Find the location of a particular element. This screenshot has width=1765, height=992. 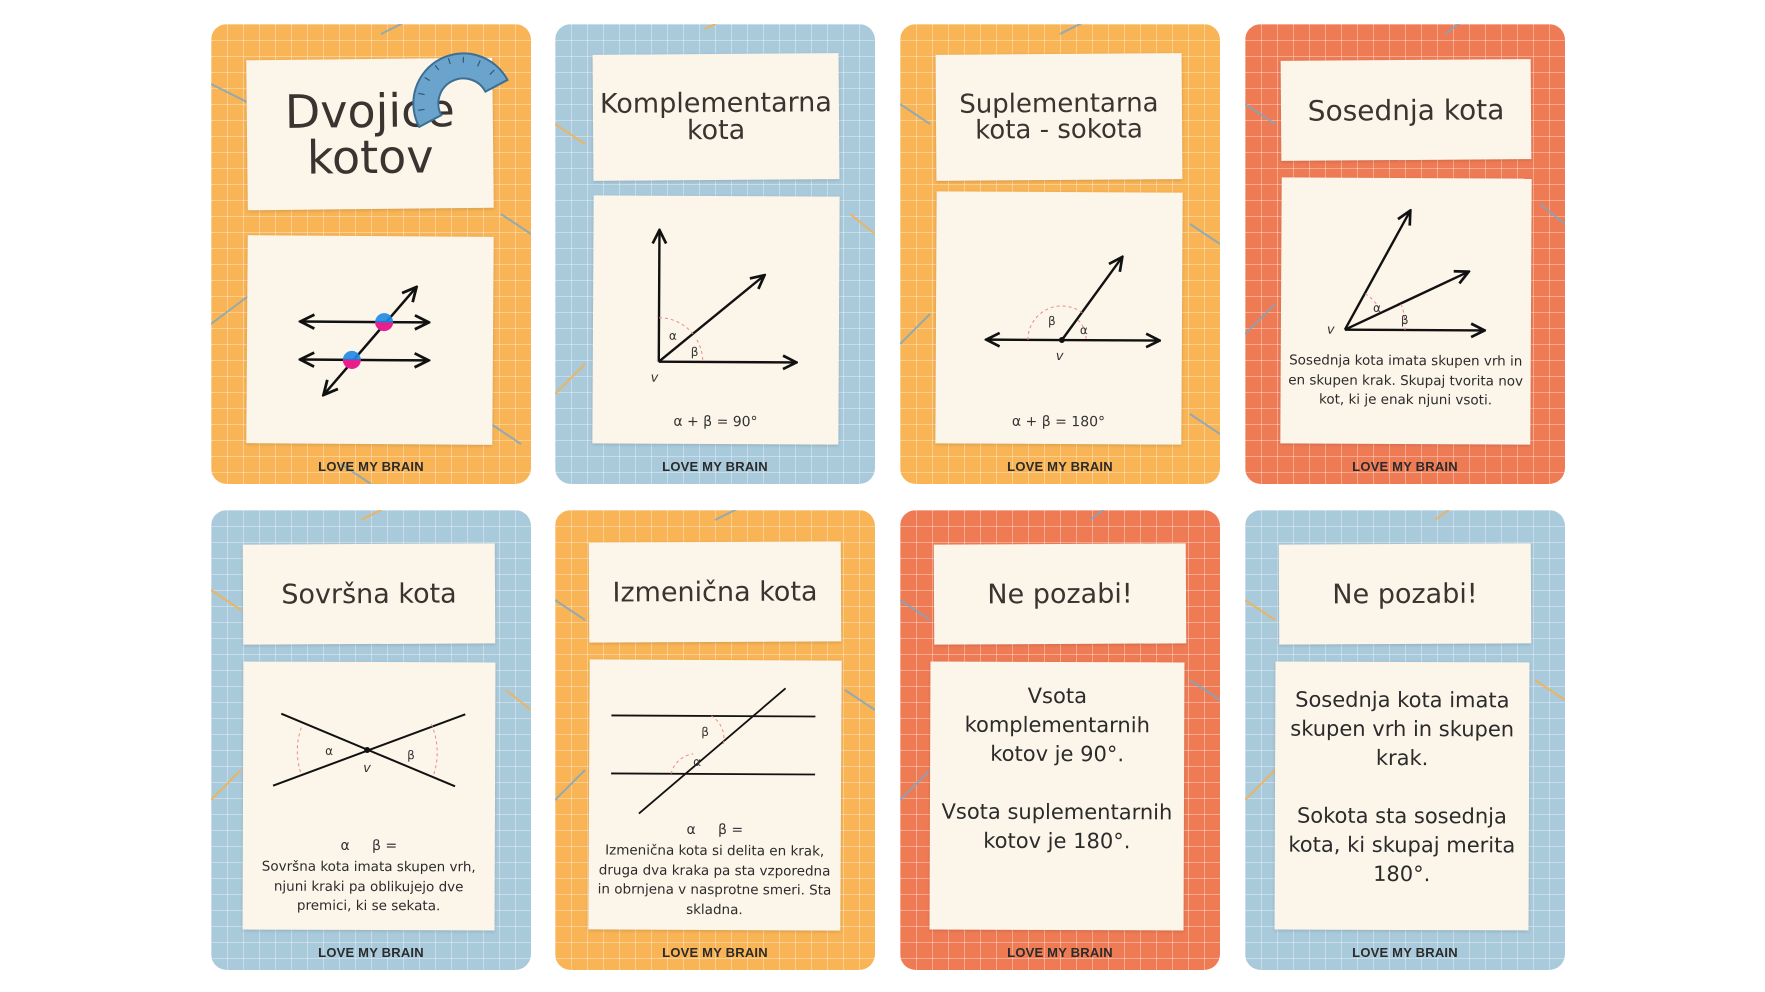

description-line: premici, ki se sekata. is located at coordinates (368, 906).